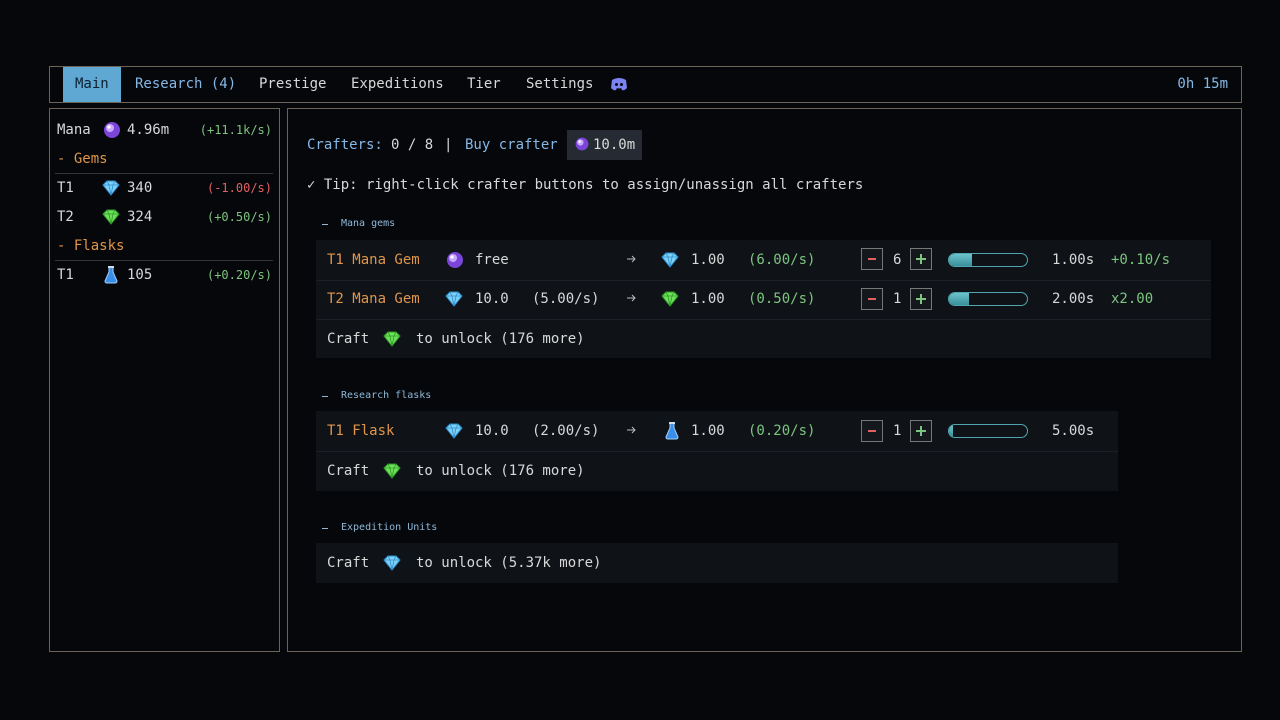  What do you see at coordinates (492, 260) in the screenshot?
I see `input: free` at bounding box center [492, 260].